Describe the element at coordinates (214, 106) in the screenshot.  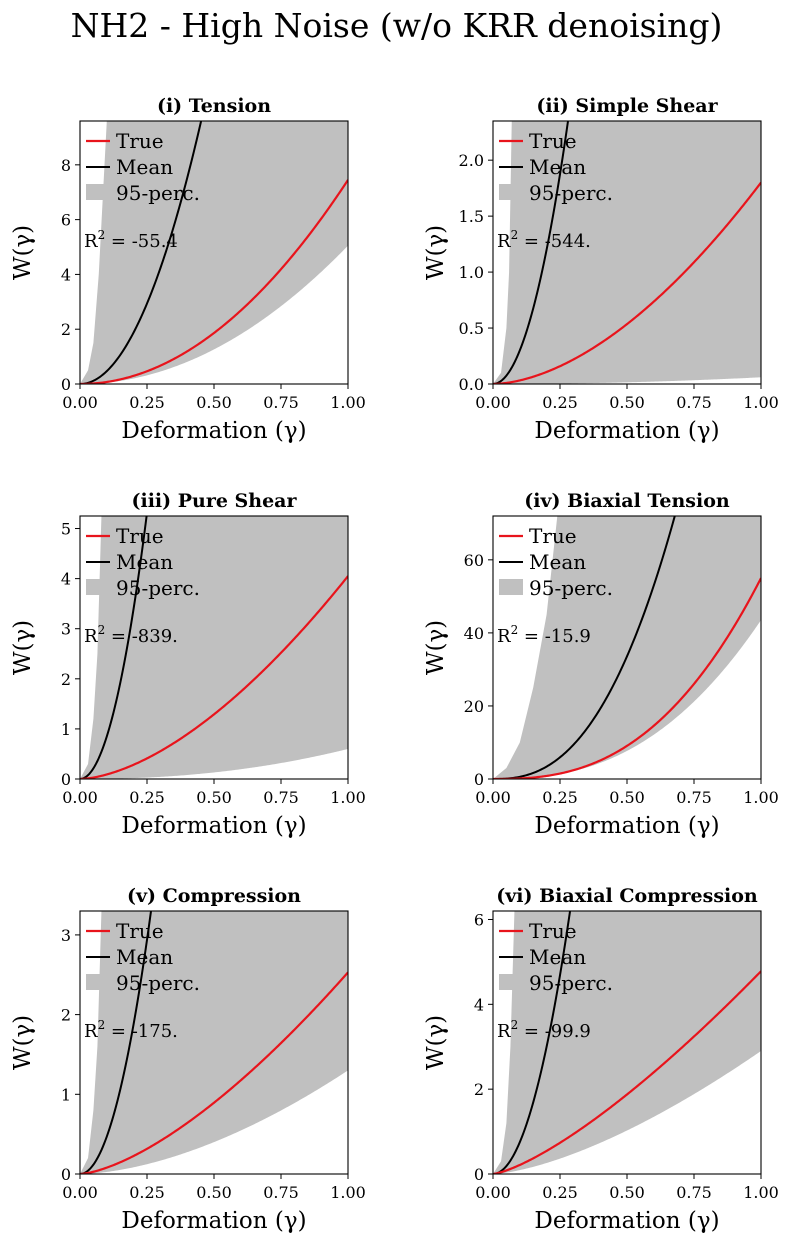
I see `subplot-title: (i) Tension` at that location.